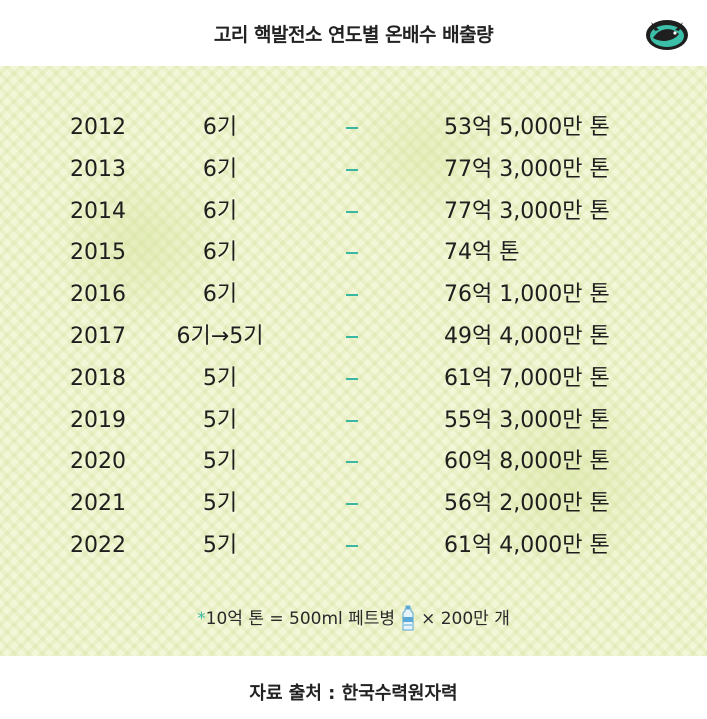 The height and width of the screenshot is (719, 707). What do you see at coordinates (527, 127) in the screenshot?
I see `row-discharge-amount: 53억 5,000만 톤` at bounding box center [527, 127].